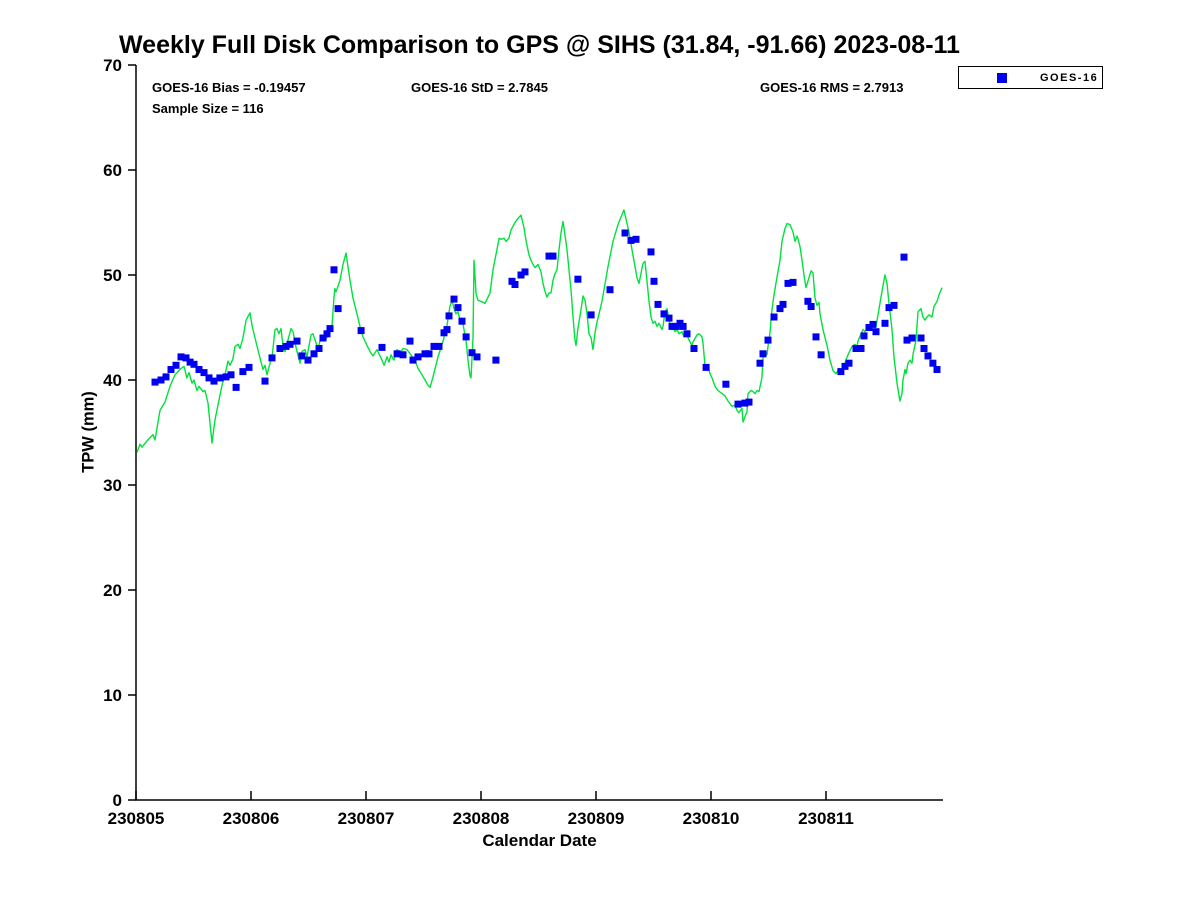  Describe the element at coordinates (112, 275) in the screenshot. I see `y-tick-label: 50` at that location.